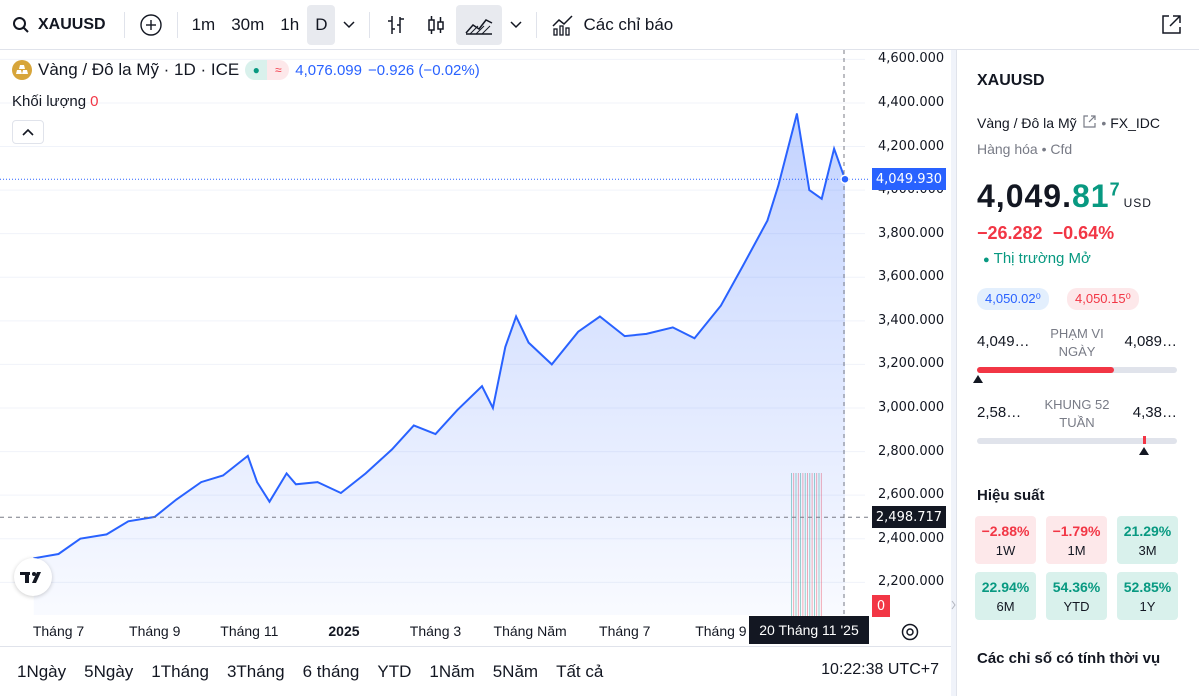  I want to click on legend-change: −0.926 (−0.02%), so click(423, 70).